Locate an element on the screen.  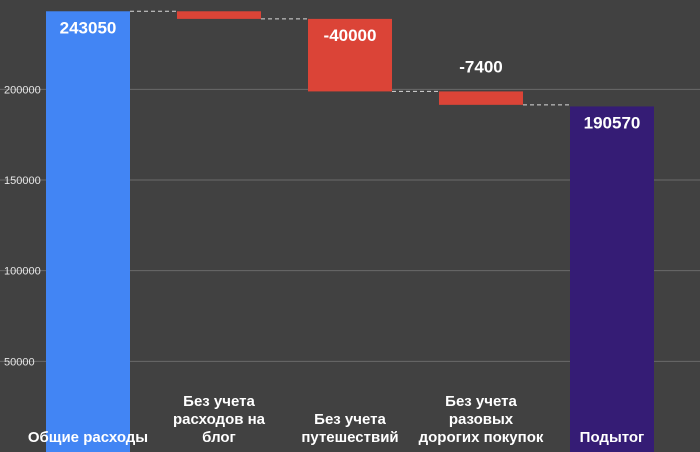
category-label: разовых is located at coordinates (481, 419).